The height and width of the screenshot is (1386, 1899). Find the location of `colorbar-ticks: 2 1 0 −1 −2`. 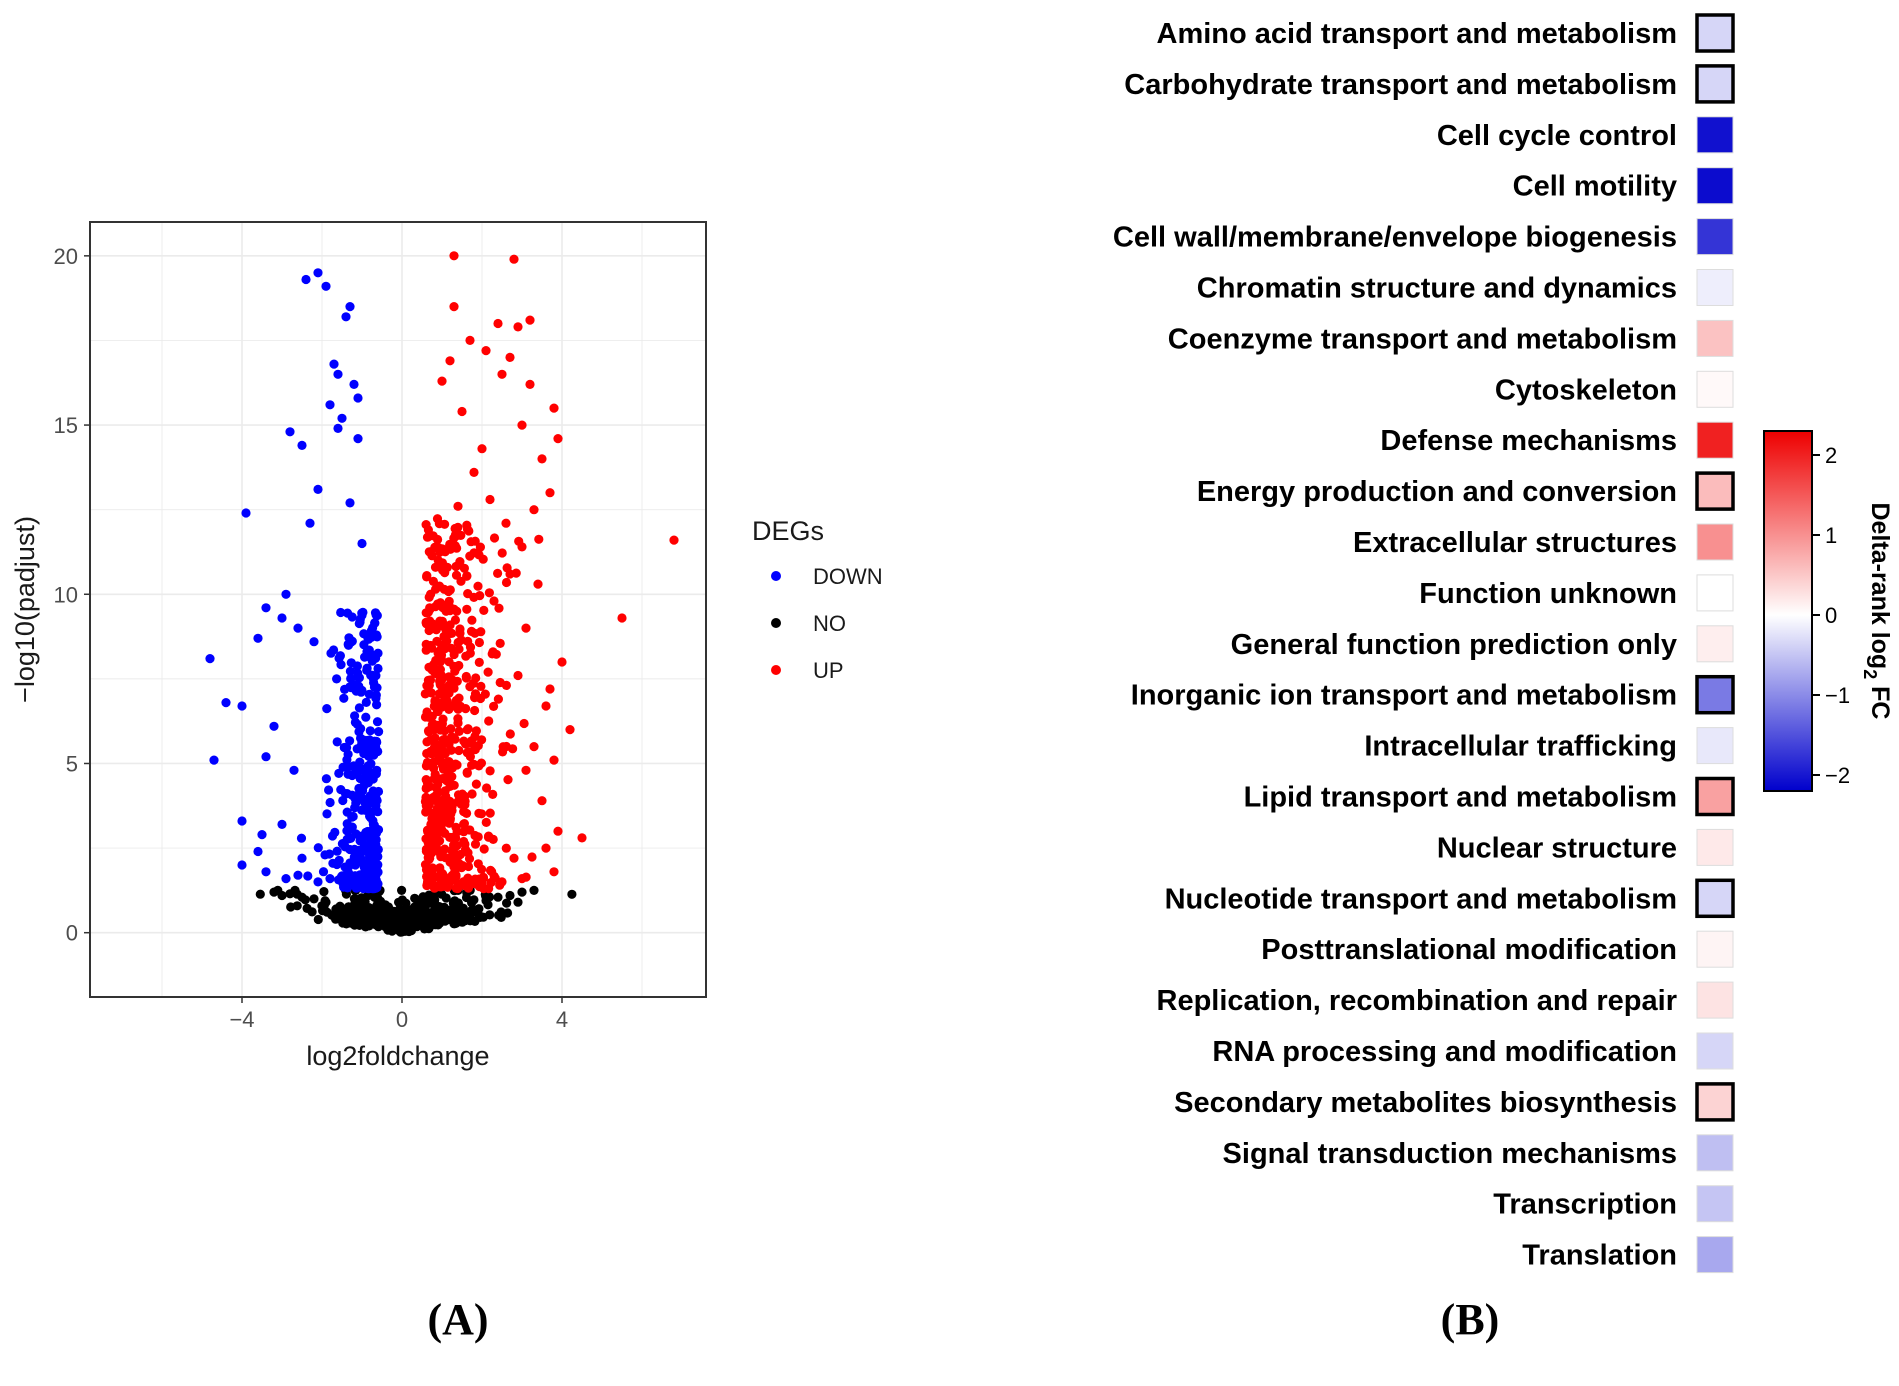

colorbar-ticks: 2 1 0 −1 −2 is located at coordinates (1831, 615).